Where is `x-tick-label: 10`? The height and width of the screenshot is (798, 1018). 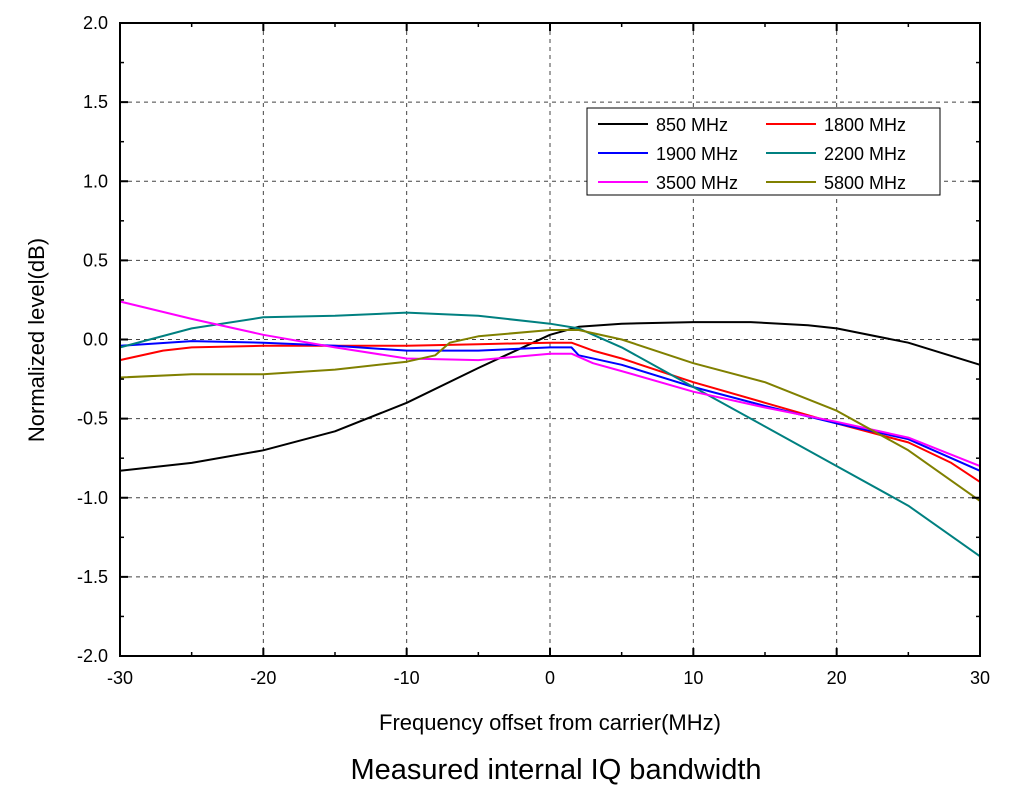 x-tick-label: 10 is located at coordinates (693, 678).